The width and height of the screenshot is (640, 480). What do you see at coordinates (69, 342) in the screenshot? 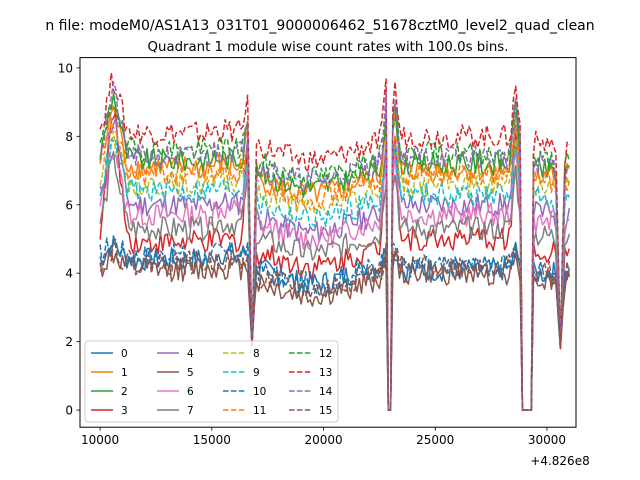
I see `y-tick-label: 2` at bounding box center [69, 342].